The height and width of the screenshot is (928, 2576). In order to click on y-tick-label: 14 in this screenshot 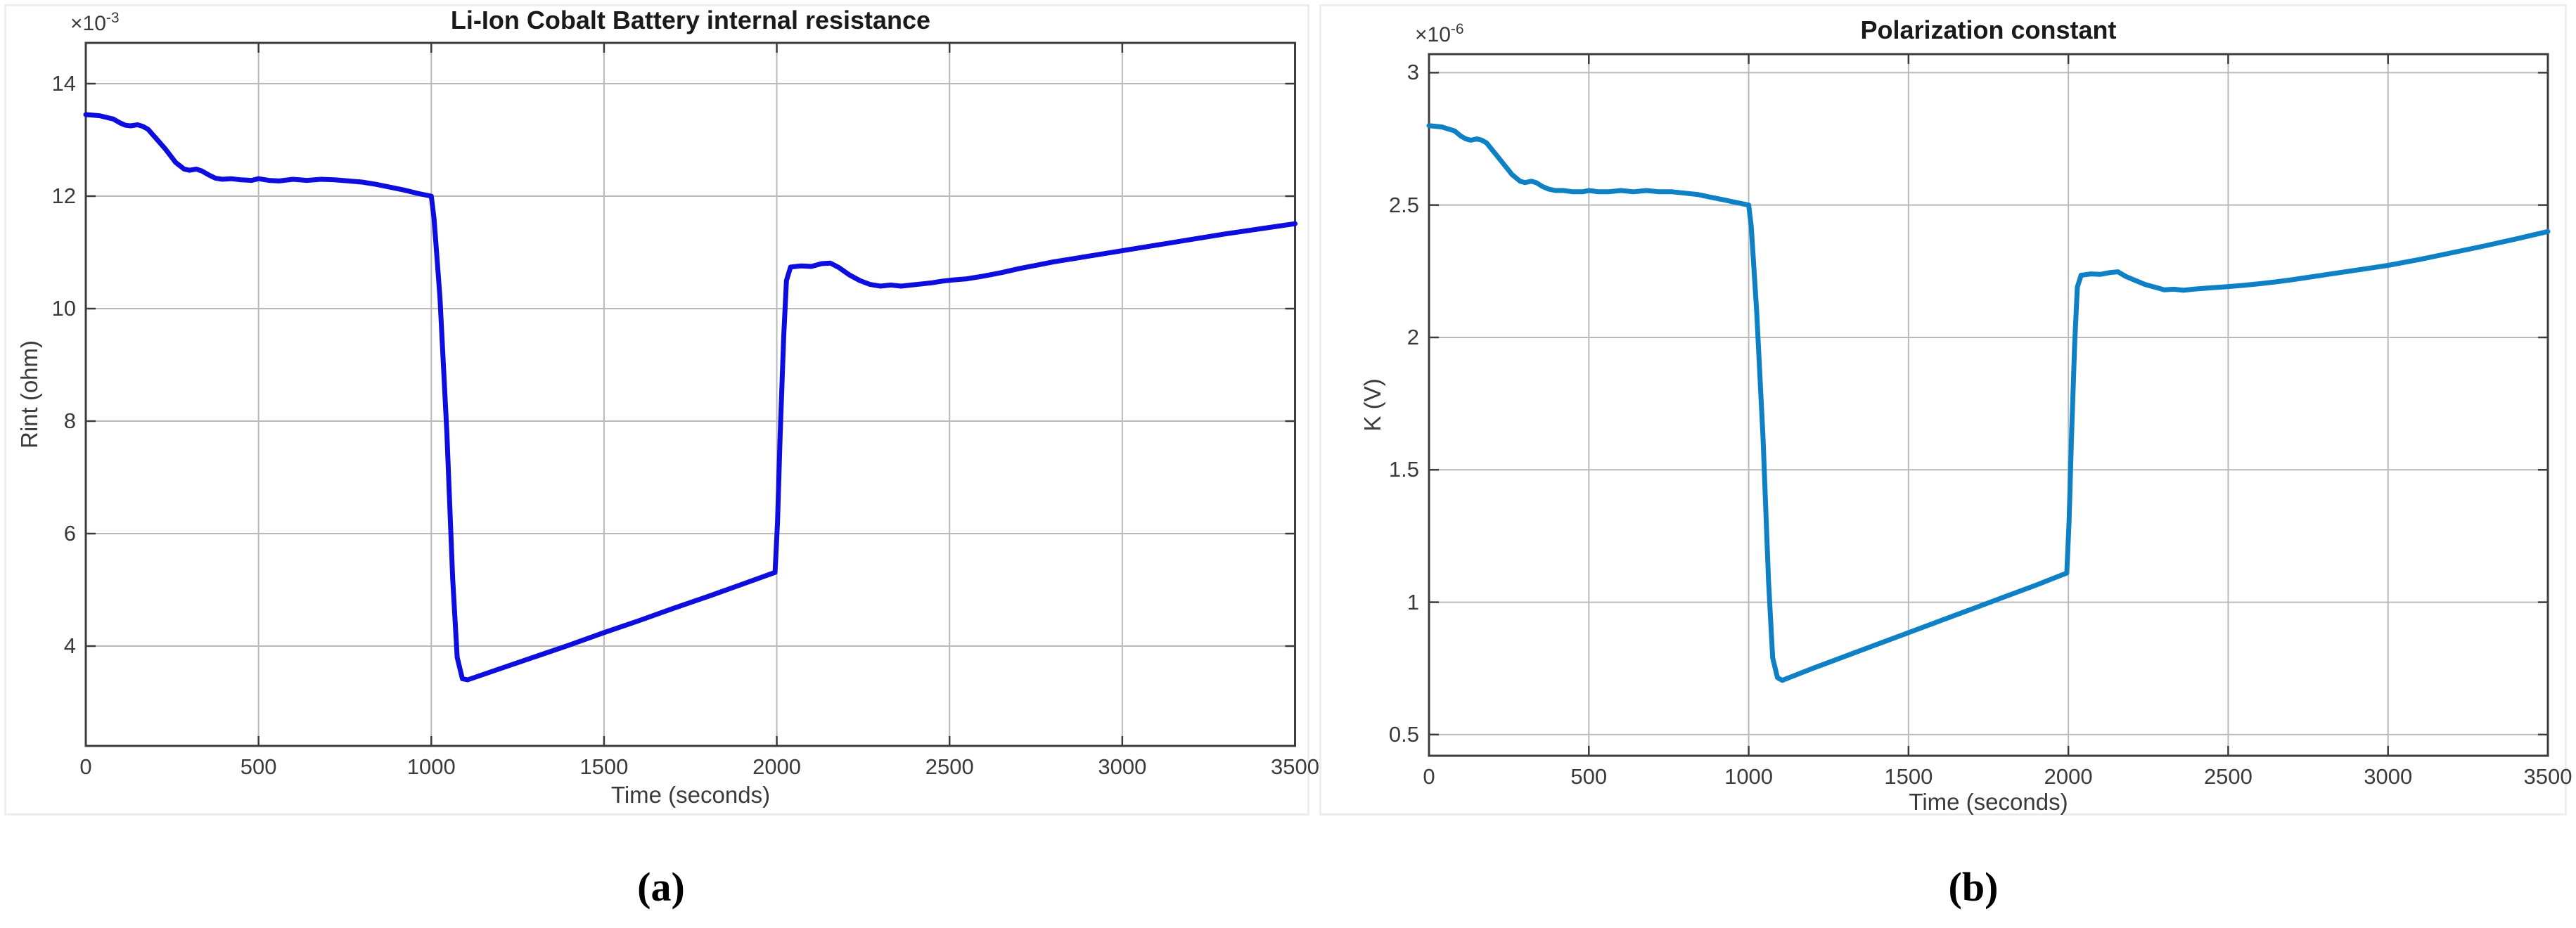, I will do `click(64, 83)`.